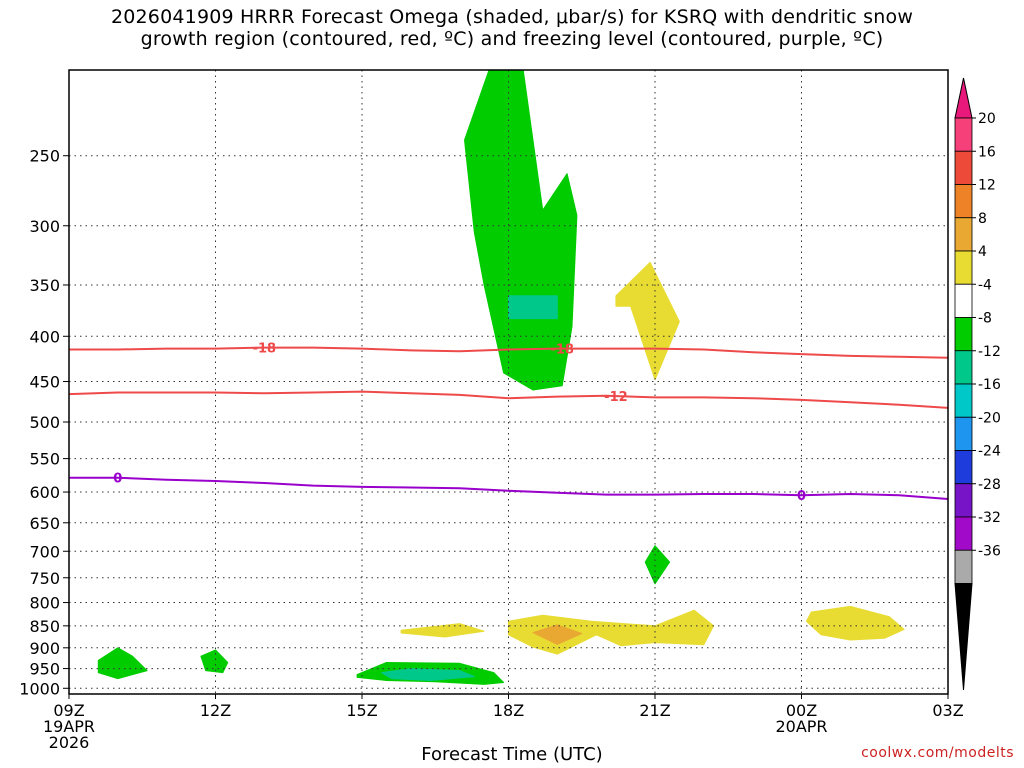 Image resolution: width=1024 pixels, height=768 pixels. What do you see at coordinates (512, 754) in the screenshot?
I see `x-axis-label: Forecast Time (UTC)` at bounding box center [512, 754].